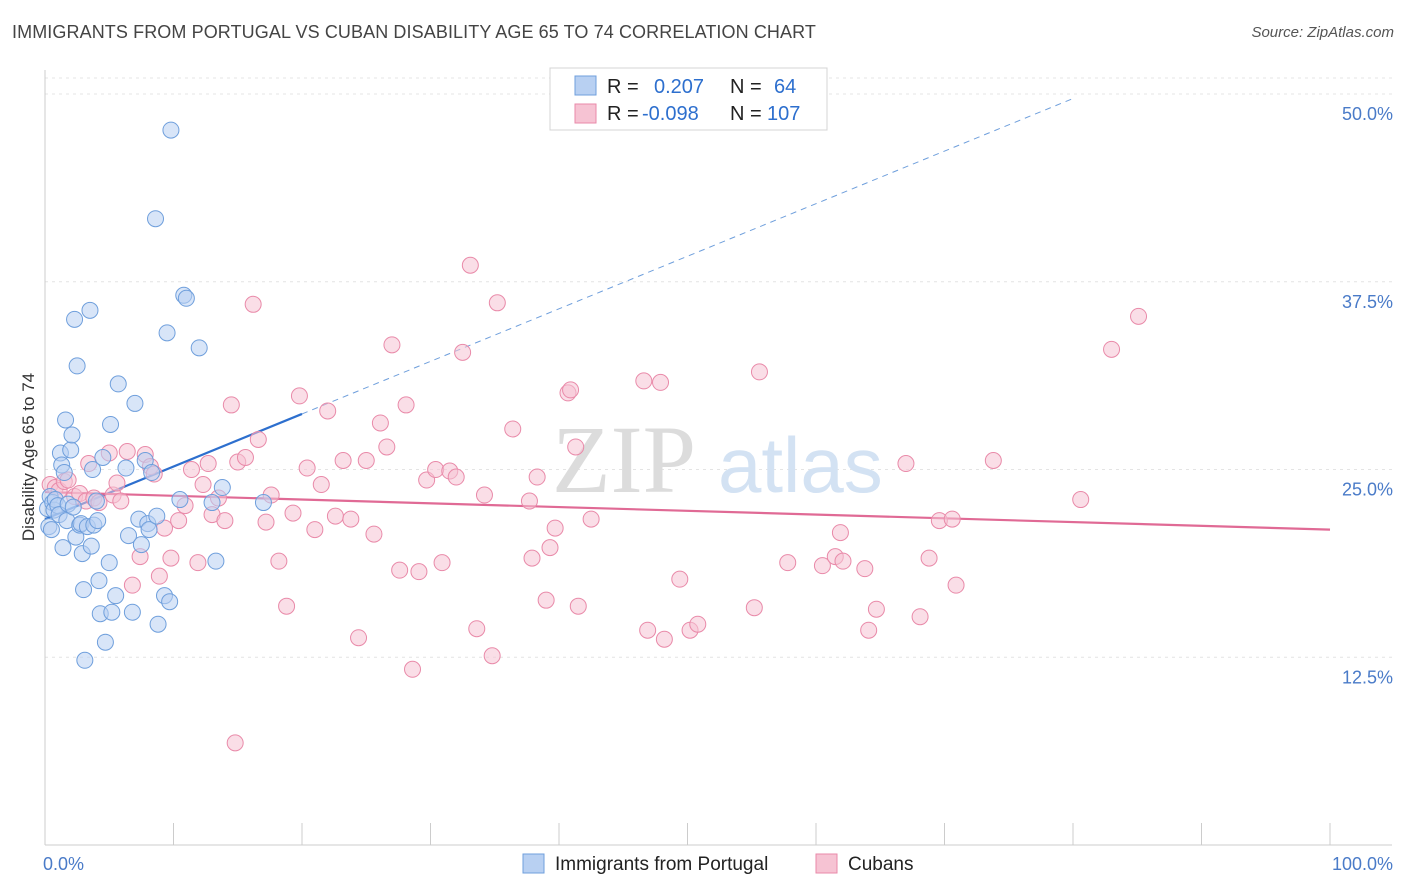 The image size is (1406, 892). I want to click on y-axis-label: Disability Age 65 to 74, so click(28, 457).